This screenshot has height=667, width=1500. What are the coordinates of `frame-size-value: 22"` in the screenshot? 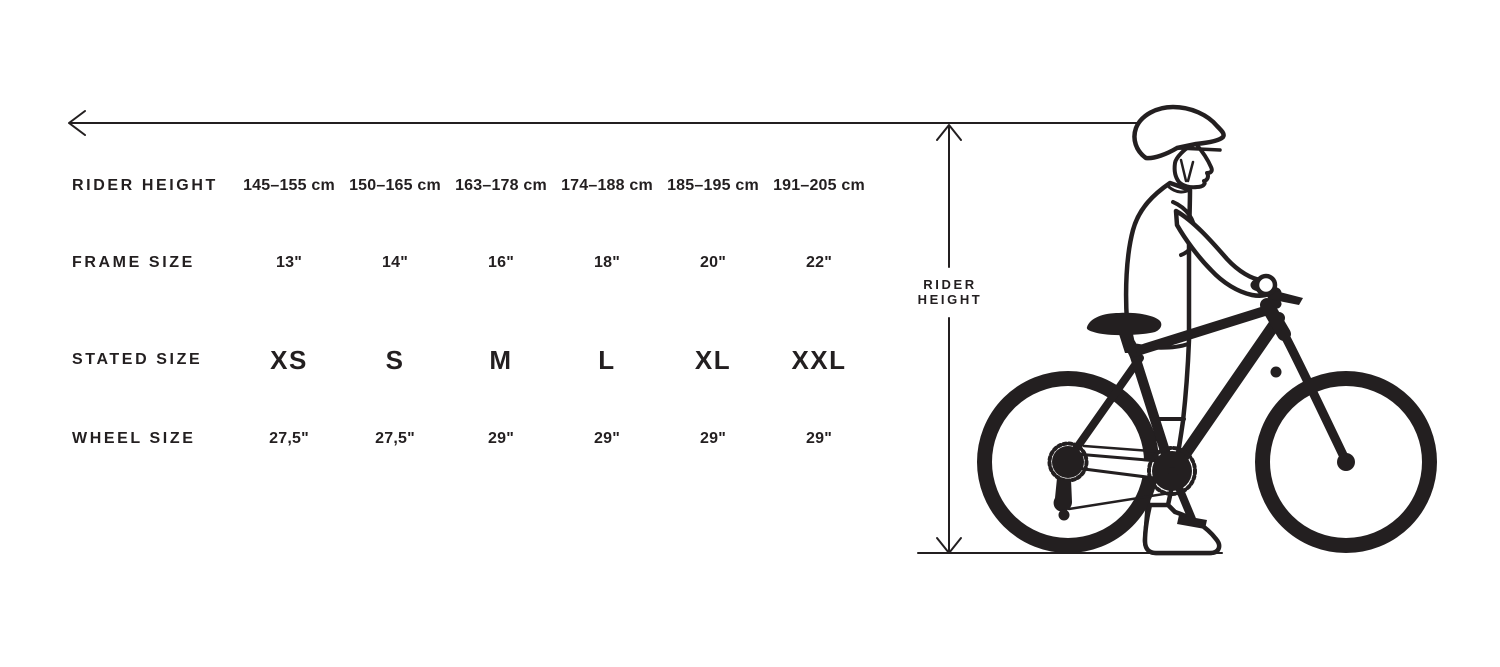 It's located at (819, 262).